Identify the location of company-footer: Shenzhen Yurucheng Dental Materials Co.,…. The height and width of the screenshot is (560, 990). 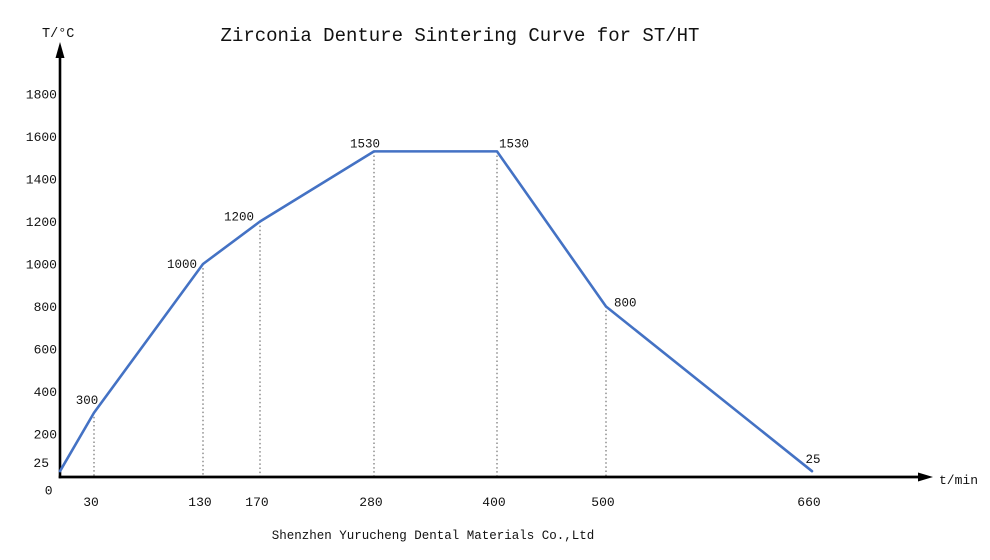
(433, 536).